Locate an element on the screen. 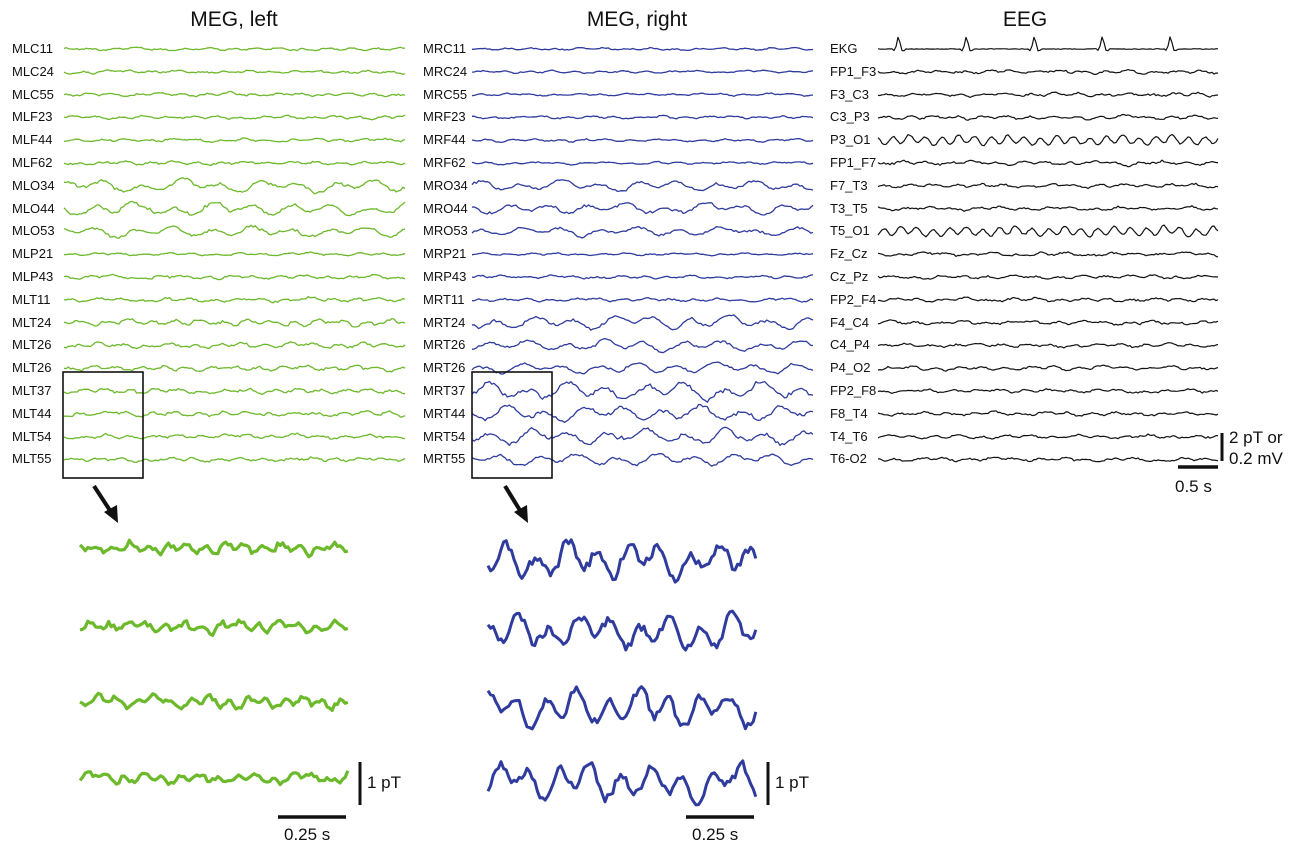 This screenshot has height=848, width=1312. channel-label-mlp21: MLP21 is located at coordinates (33, 254).